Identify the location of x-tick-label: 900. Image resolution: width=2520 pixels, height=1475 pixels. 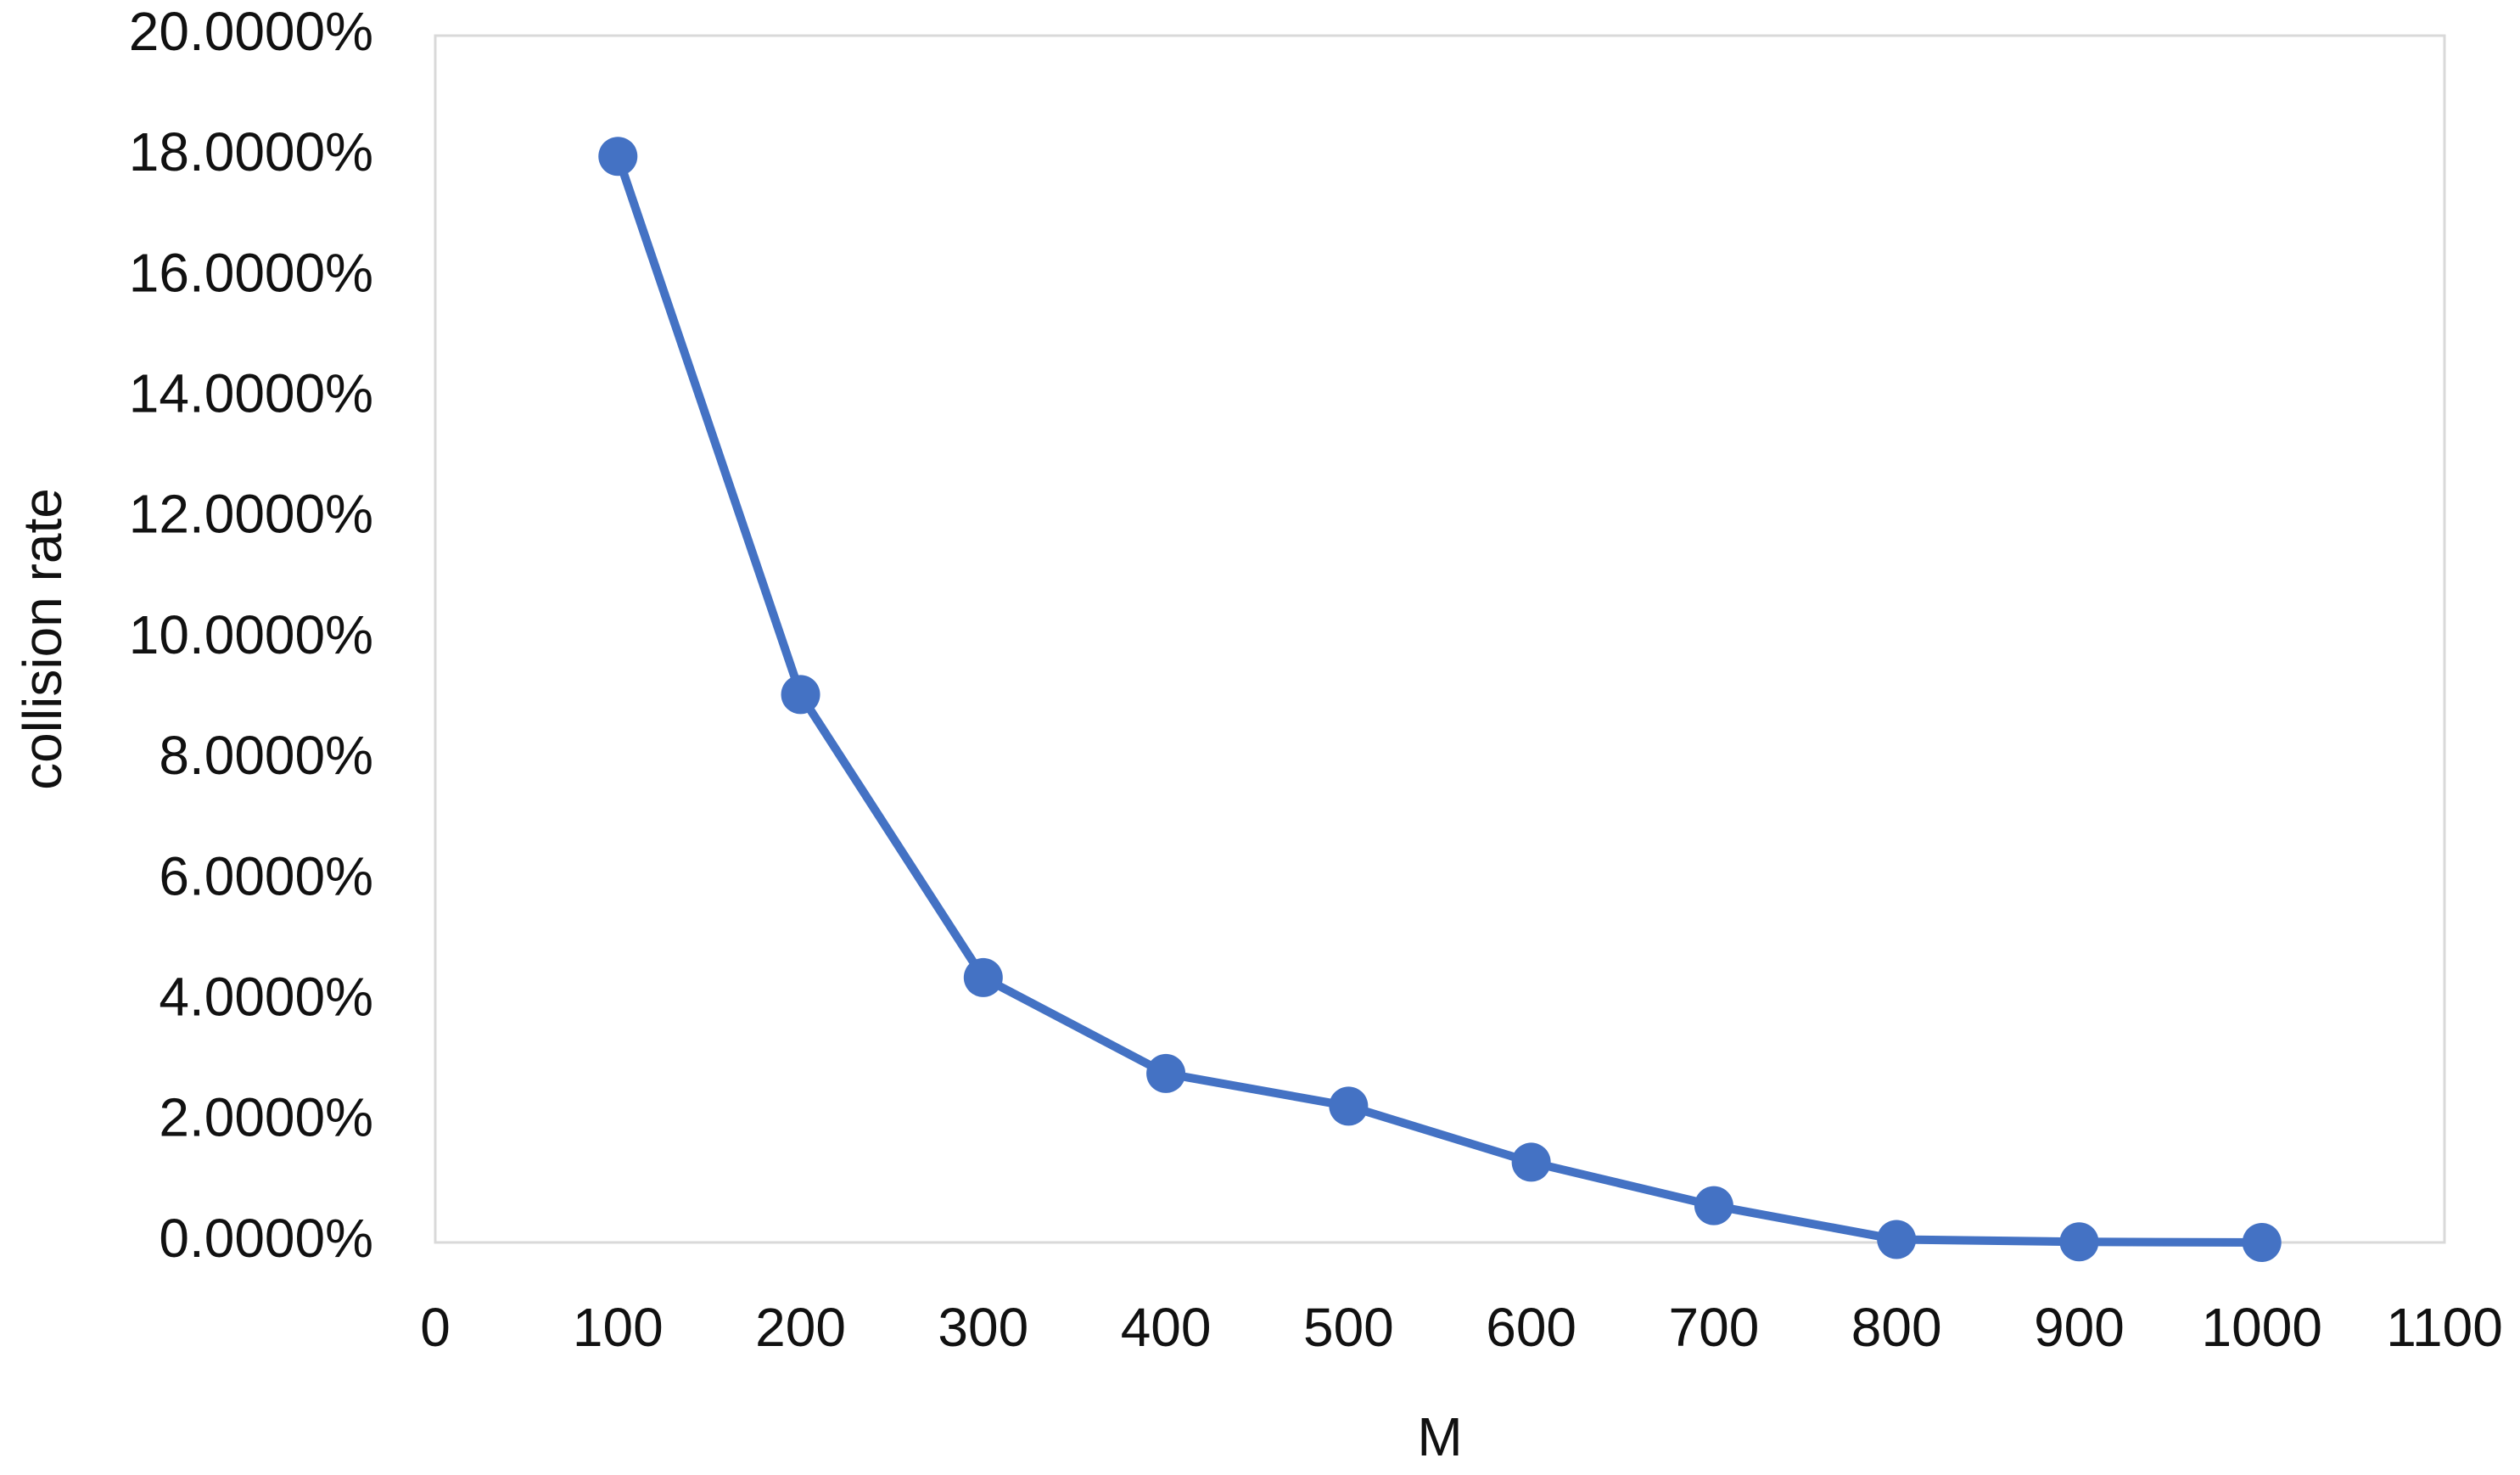
(2079, 1328).